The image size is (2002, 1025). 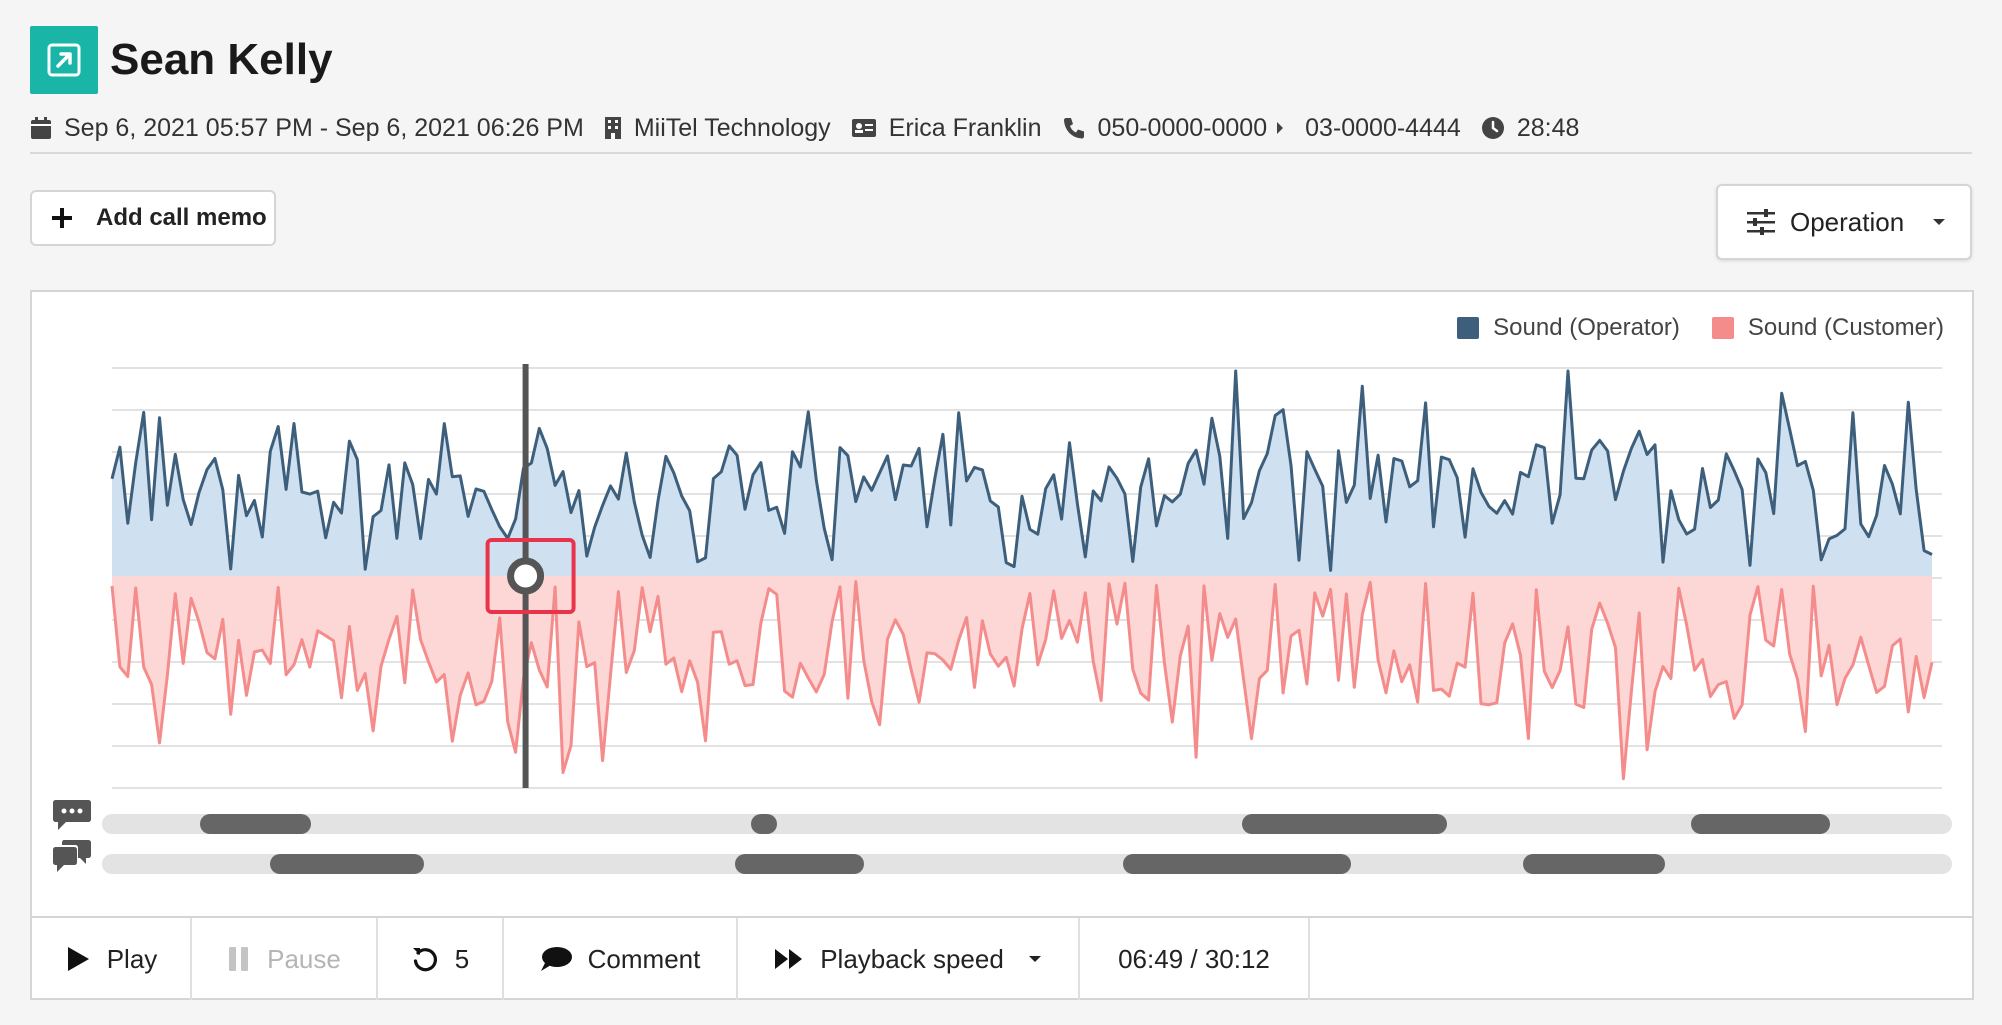 I want to click on add-call-memo-label: Add call memo, so click(x=181, y=217).